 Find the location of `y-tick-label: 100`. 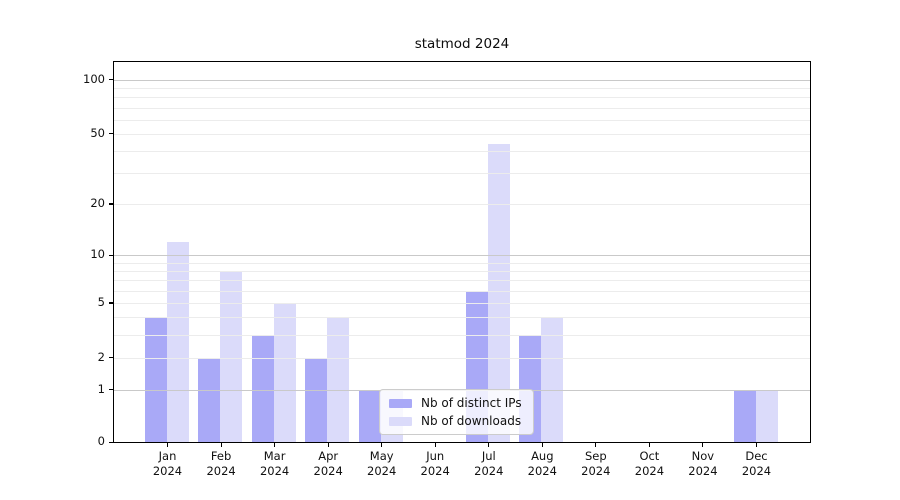

y-tick-label: 100 is located at coordinates (94, 78).